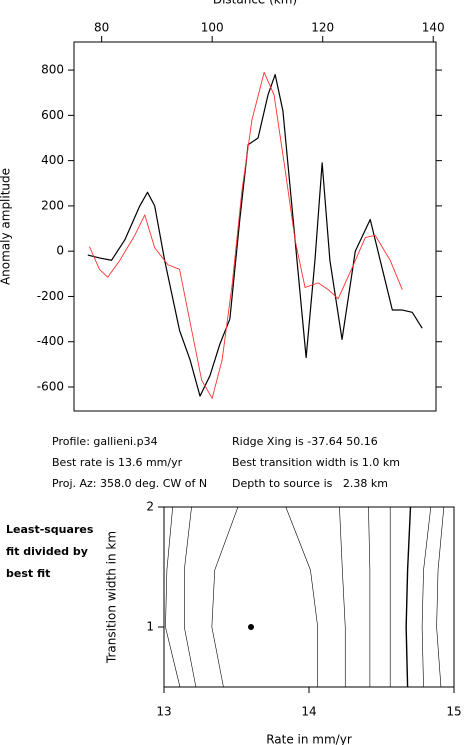 This screenshot has height=745, width=467. What do you see at coordinates (117, 462) in the screenshot?
I see `info-text: Best rate is 13.6 mm/yr` at bounding box center [117, 462].